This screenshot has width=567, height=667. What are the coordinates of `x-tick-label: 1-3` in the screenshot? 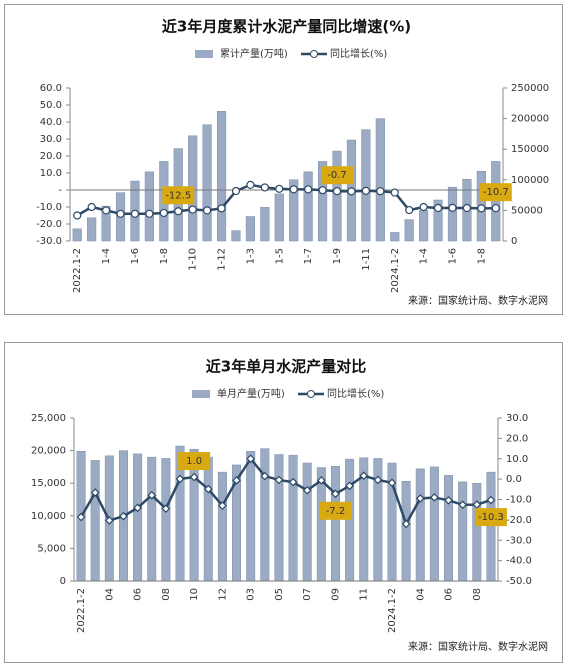 It's located at (250, 256).